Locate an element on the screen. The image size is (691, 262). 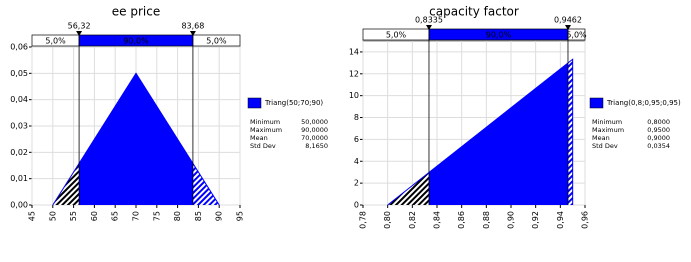
x-tick-label: 0,80 is located at coordinates (387, 220).